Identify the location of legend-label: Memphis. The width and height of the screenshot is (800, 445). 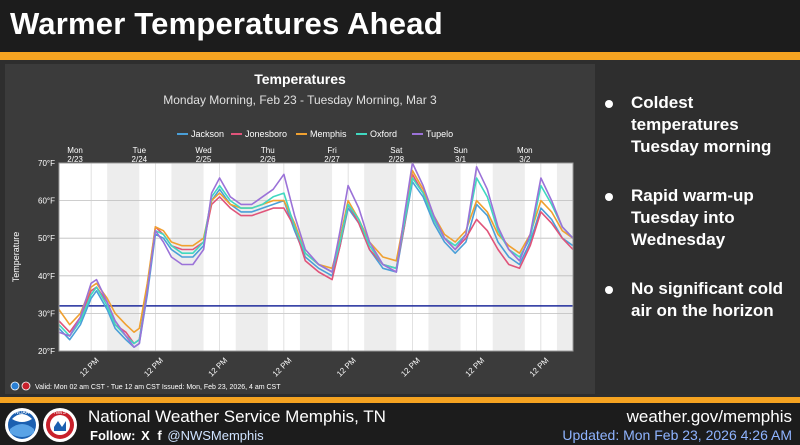
(328, 134).